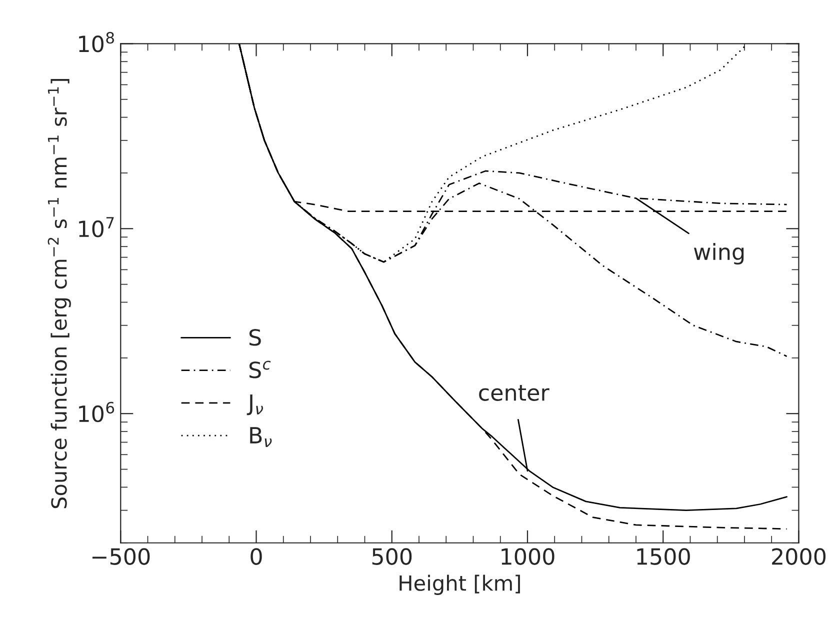 This screenshot has height=624, width=832. I want to click on annotation: center, so click(514, 393).